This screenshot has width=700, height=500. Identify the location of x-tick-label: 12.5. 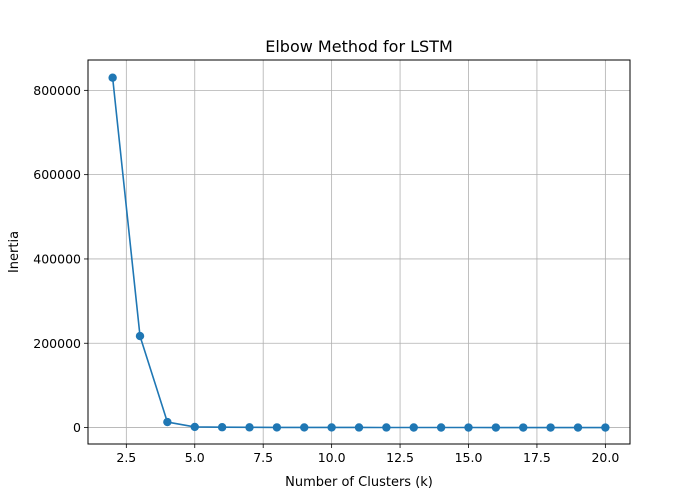
(400, 457).